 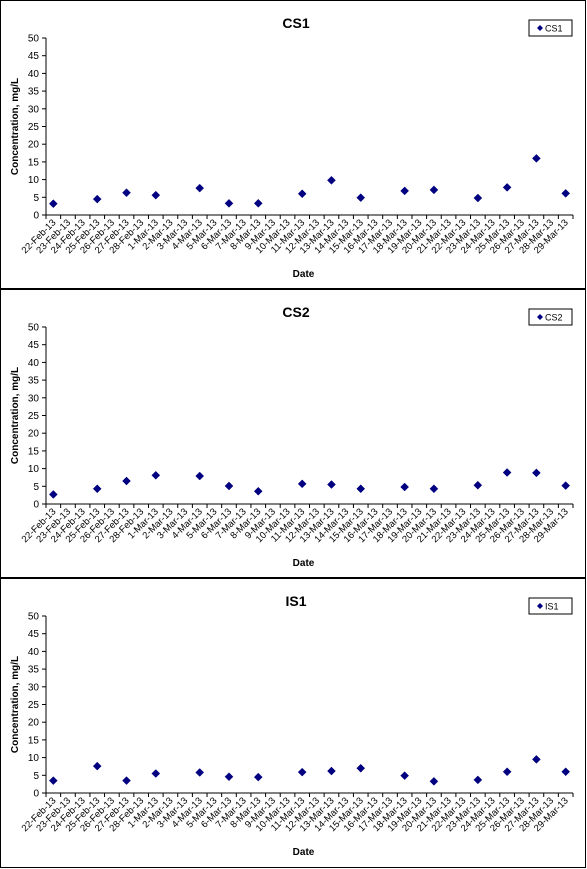 What do you see at coordinates (295, 312) in the screenshot?
I see `chart-title: CS2` at bounding box center [295, 312].